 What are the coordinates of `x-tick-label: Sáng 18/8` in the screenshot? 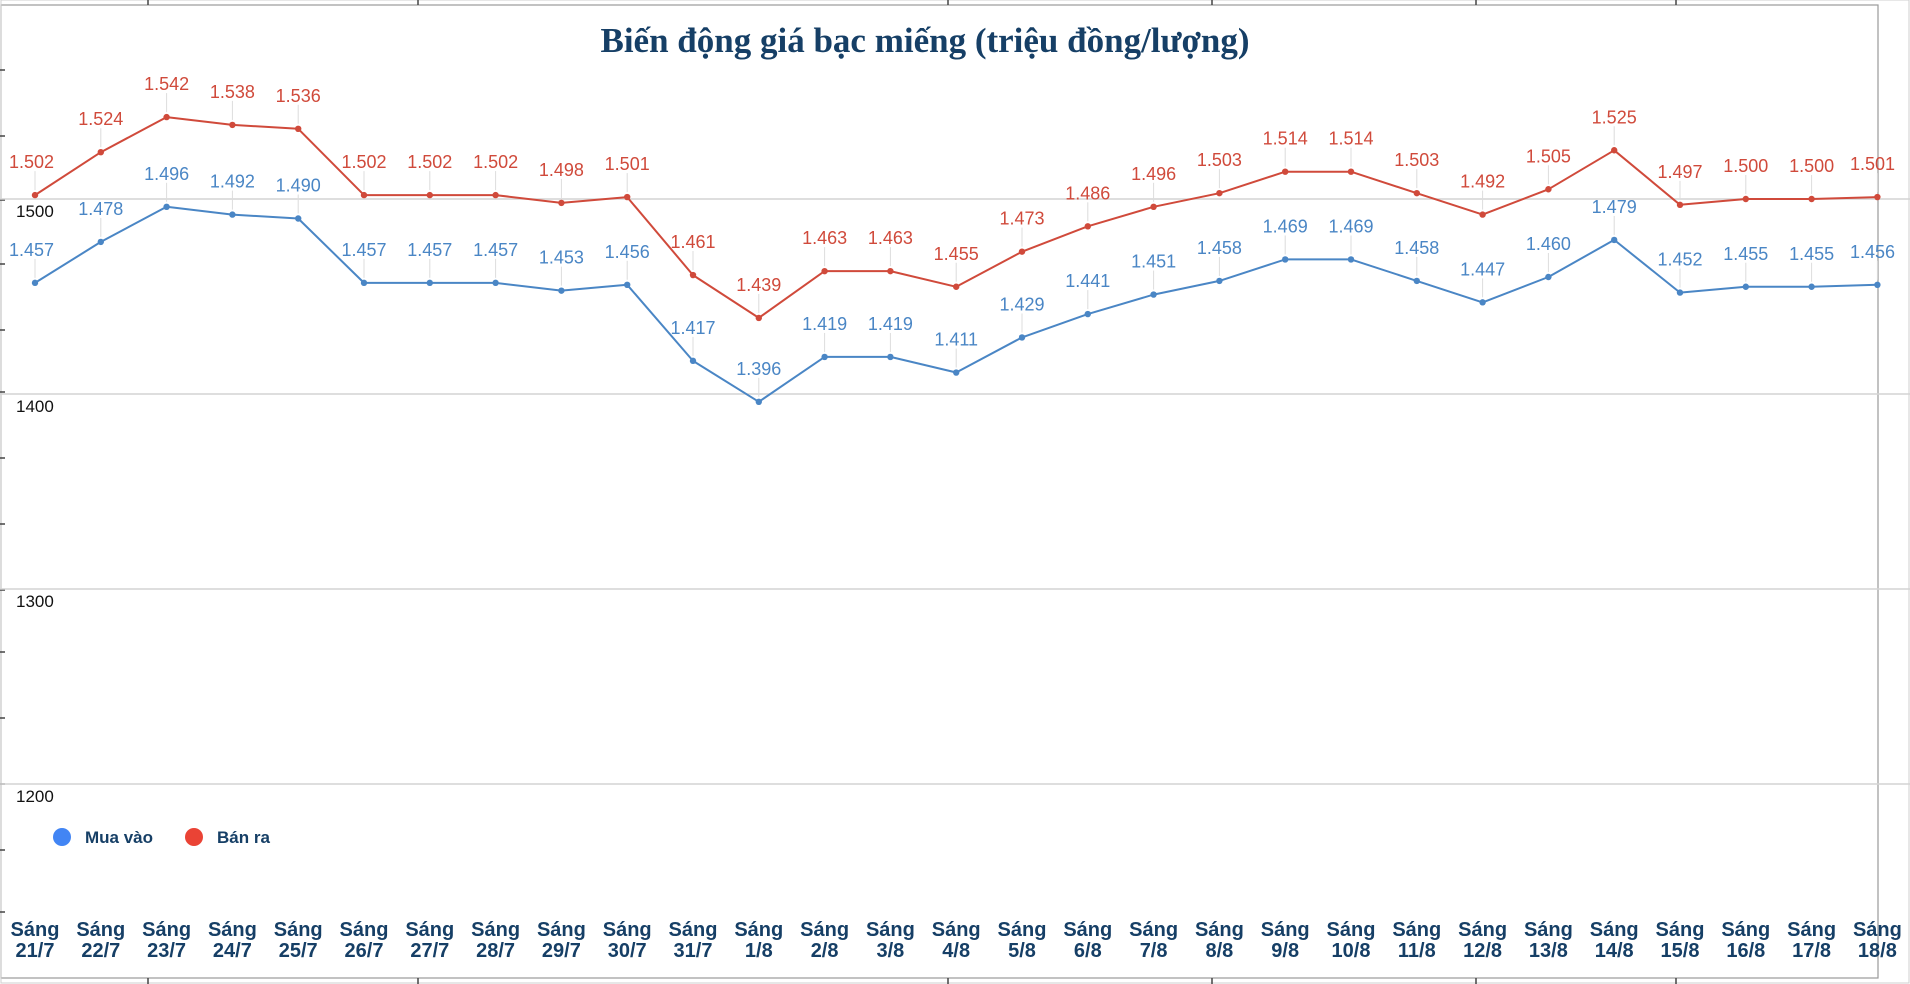 It's located at (1877, 940).